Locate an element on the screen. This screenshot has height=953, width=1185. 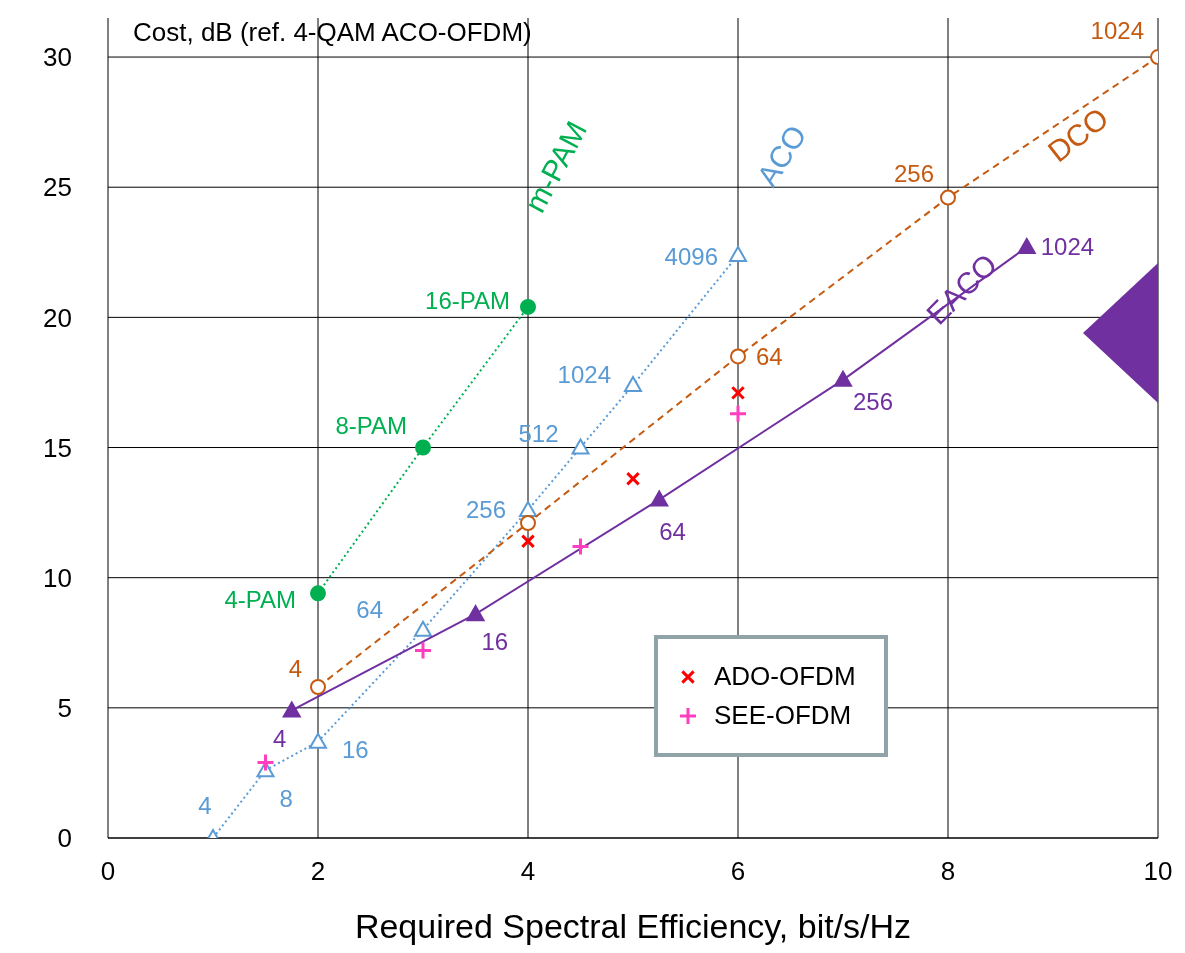
annotation: 16-PAM is located at coordinates (467, 301).